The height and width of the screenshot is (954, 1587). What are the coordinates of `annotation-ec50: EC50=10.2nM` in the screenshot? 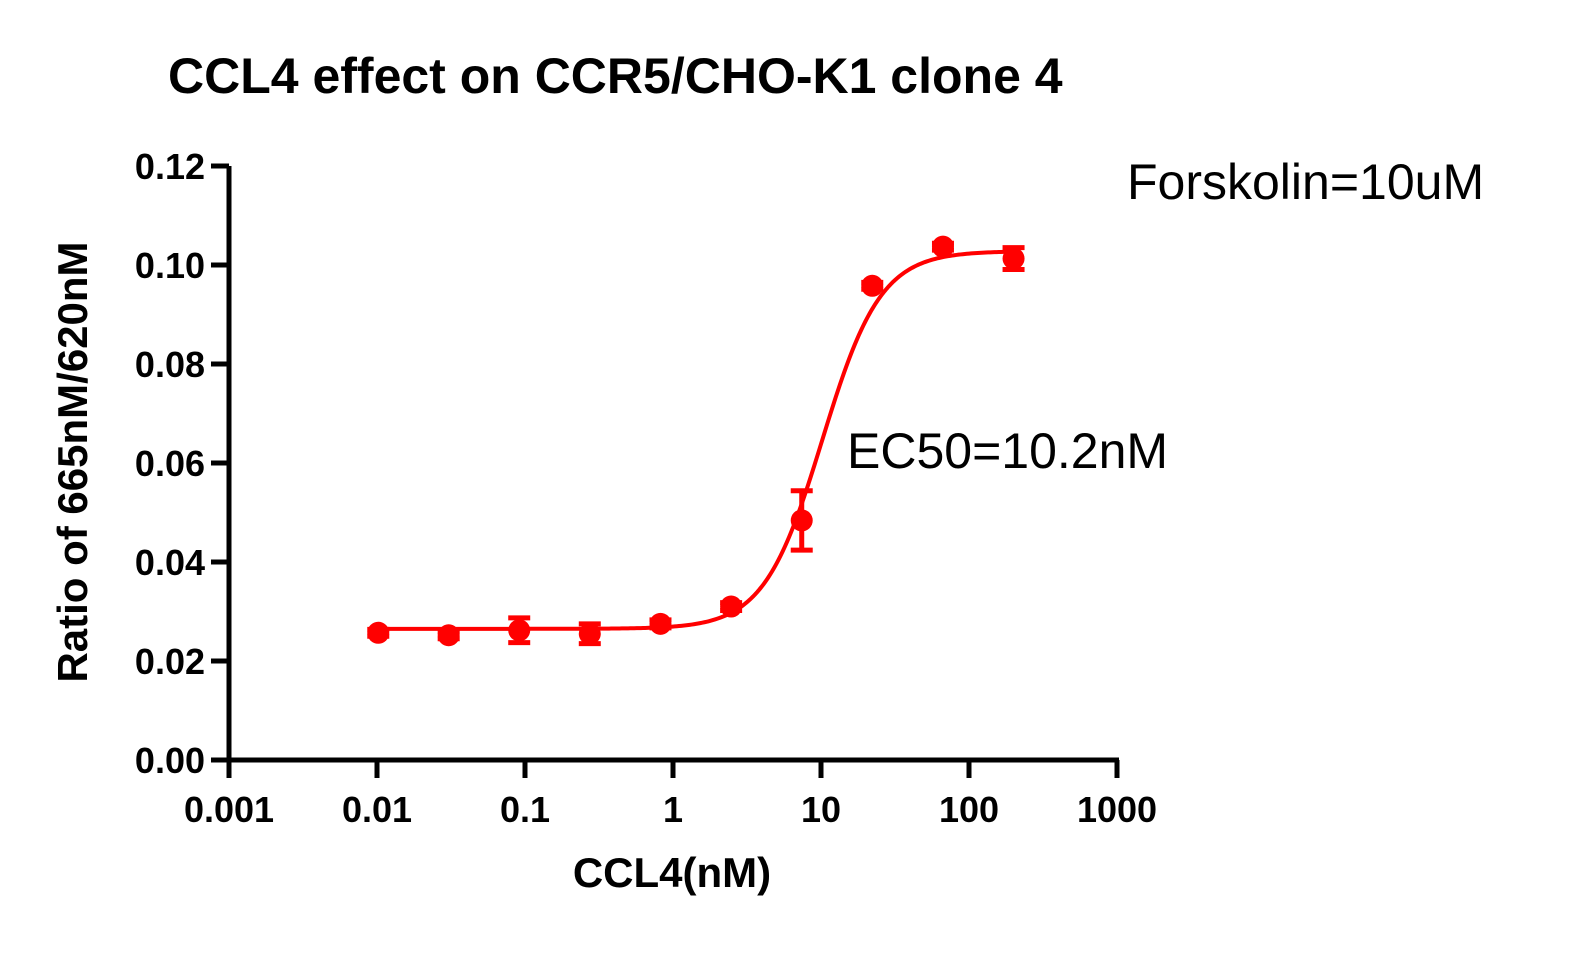 It's located at (1007, 451).